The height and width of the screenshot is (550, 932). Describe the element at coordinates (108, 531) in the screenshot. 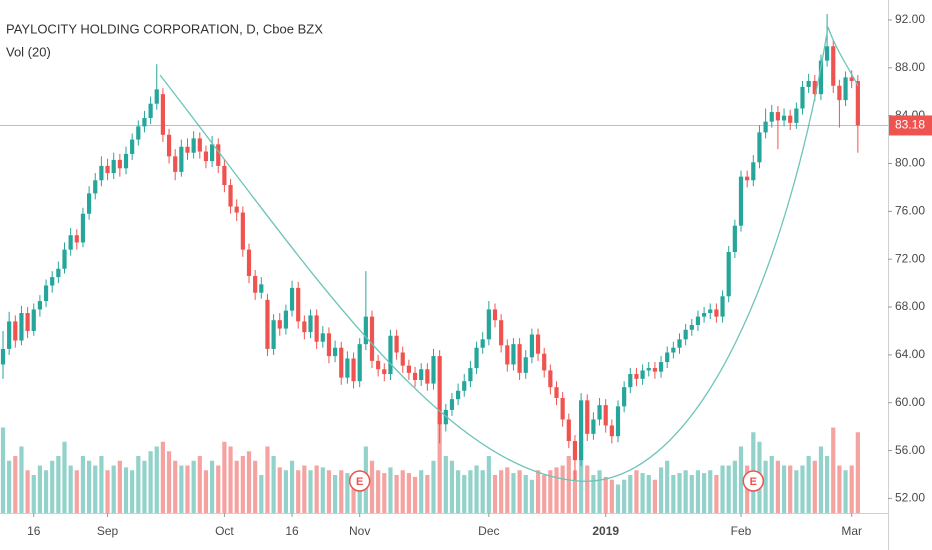

I see `x-tick-label: Sep` at that location.